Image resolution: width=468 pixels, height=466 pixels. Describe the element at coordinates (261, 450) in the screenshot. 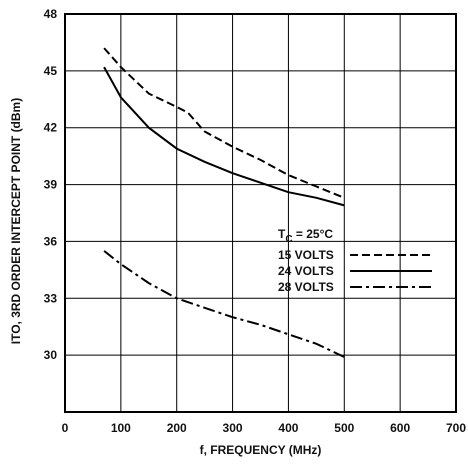

I see `x-axis-label: f, FREQUENCY (MHz)` at that location.